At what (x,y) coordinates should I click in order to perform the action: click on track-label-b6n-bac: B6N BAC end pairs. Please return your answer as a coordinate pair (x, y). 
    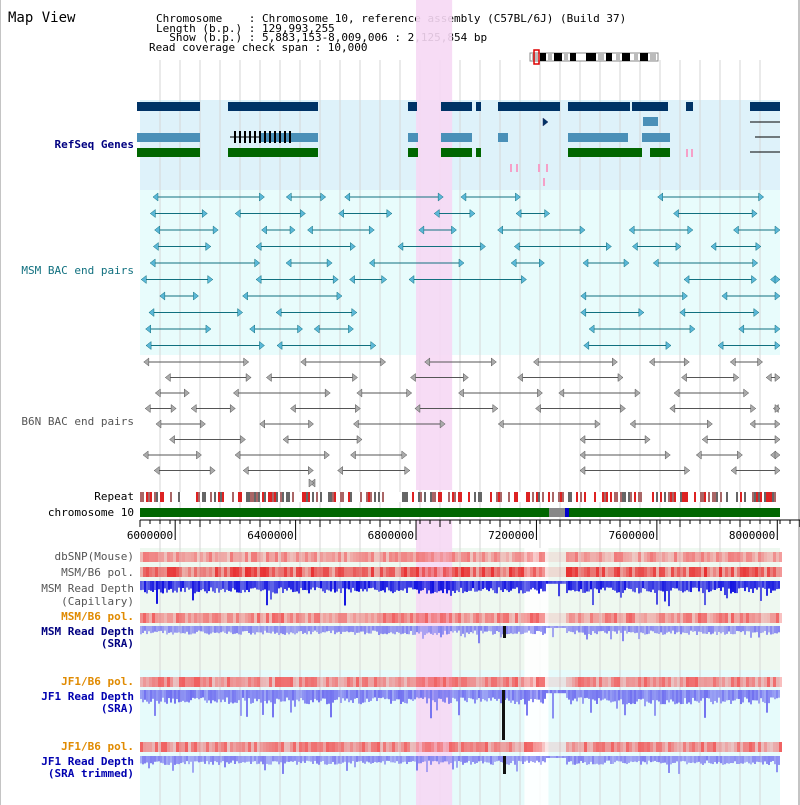
    Looking at the image, I should click on (77, 421).